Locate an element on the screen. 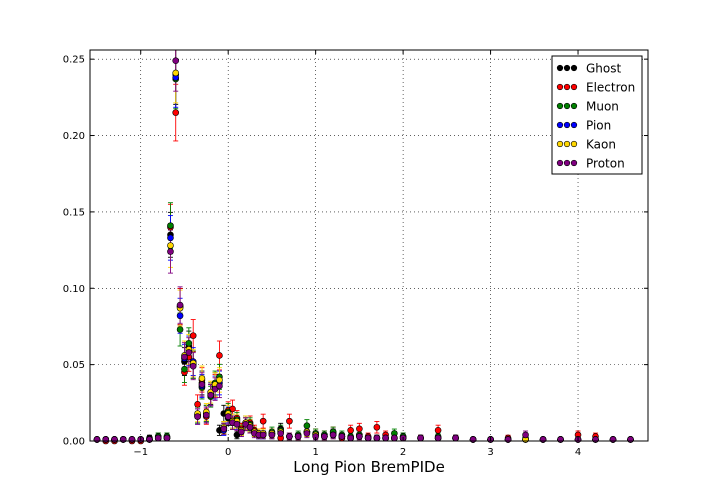 This screenshot has height=504, width=720. x-tick-label: 3 is located at coordinates (490, 452).